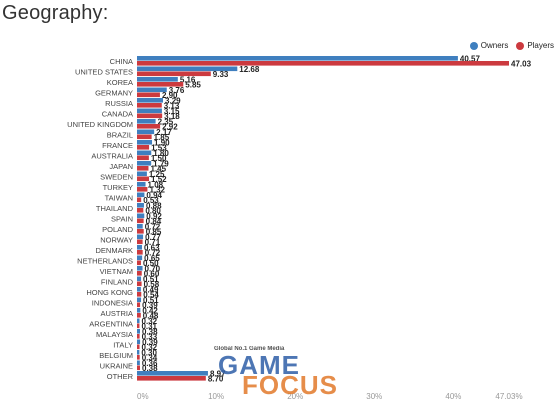 The image size is (560, 409). I want to click on category-label: CHINA, so click(121, 61).